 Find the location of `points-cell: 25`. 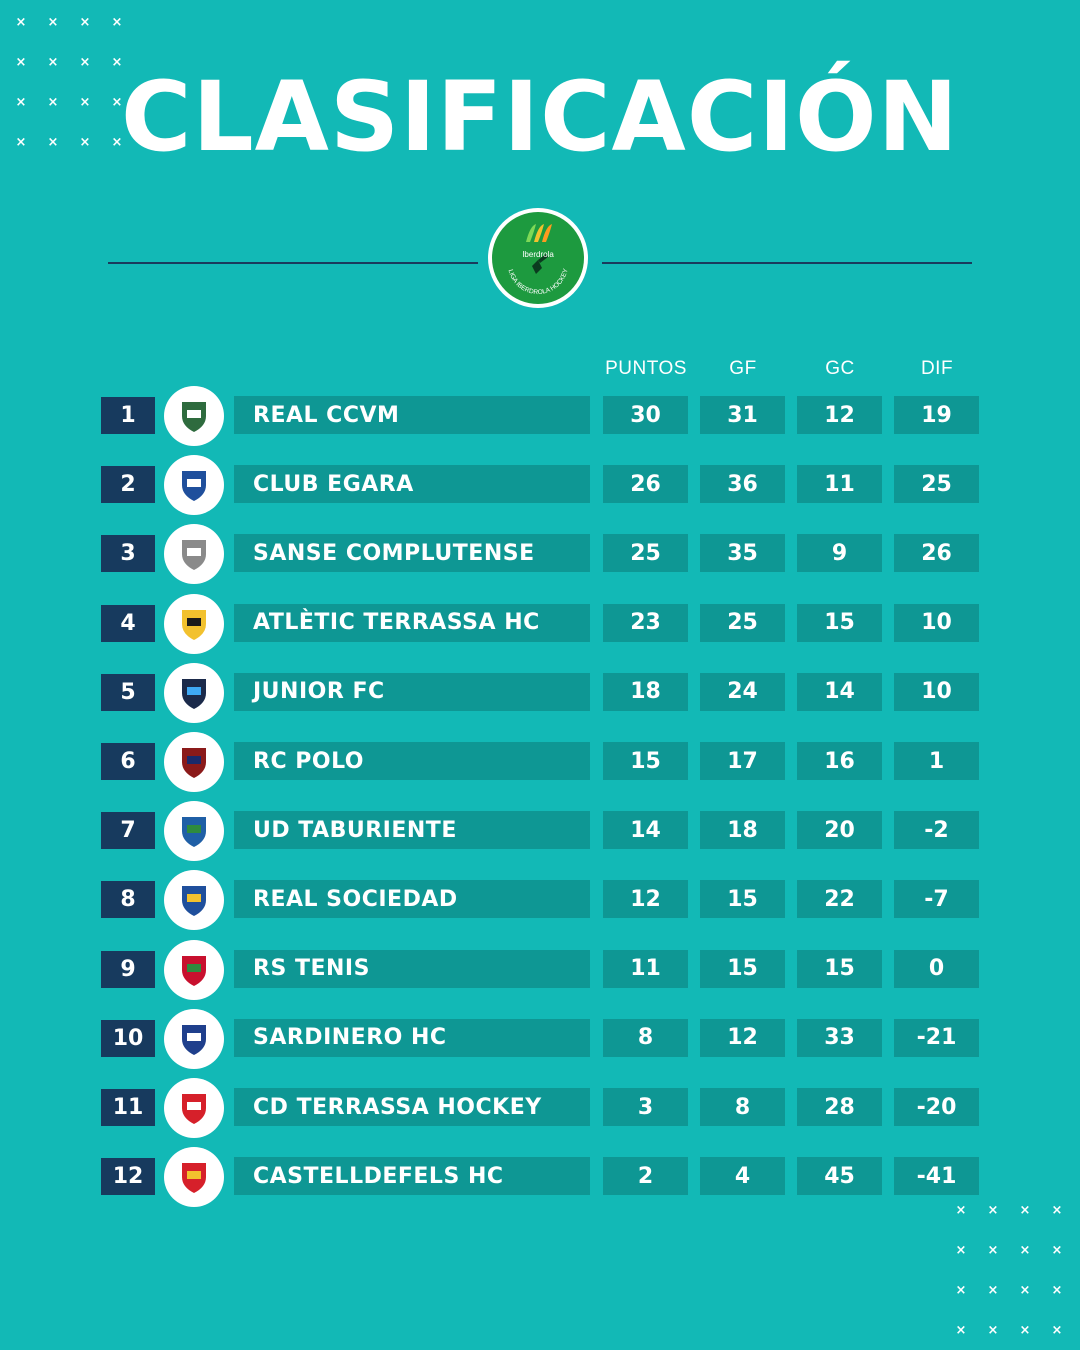

points-cell: 25 is located at coordinates (645, 553).